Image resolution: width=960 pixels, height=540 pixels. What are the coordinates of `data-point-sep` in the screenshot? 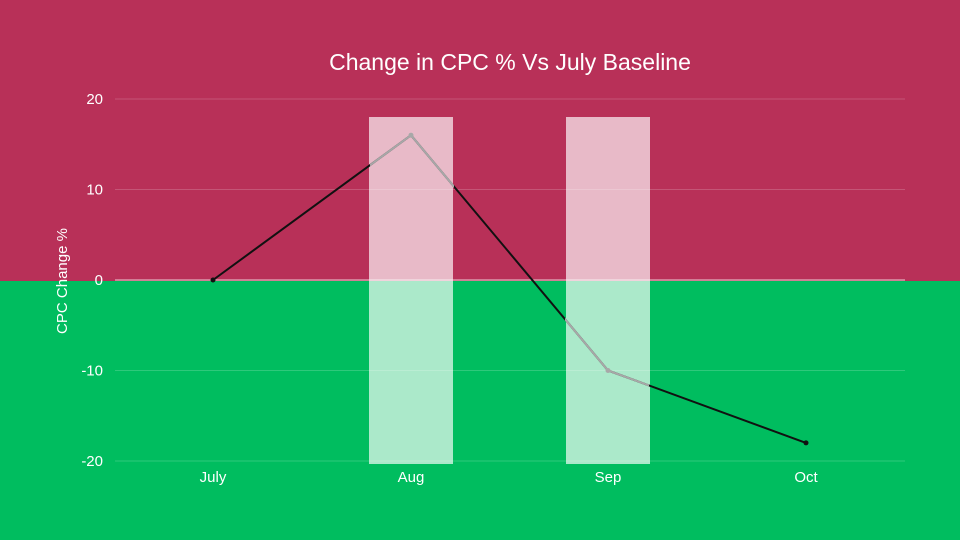 It's located at (608, 370).